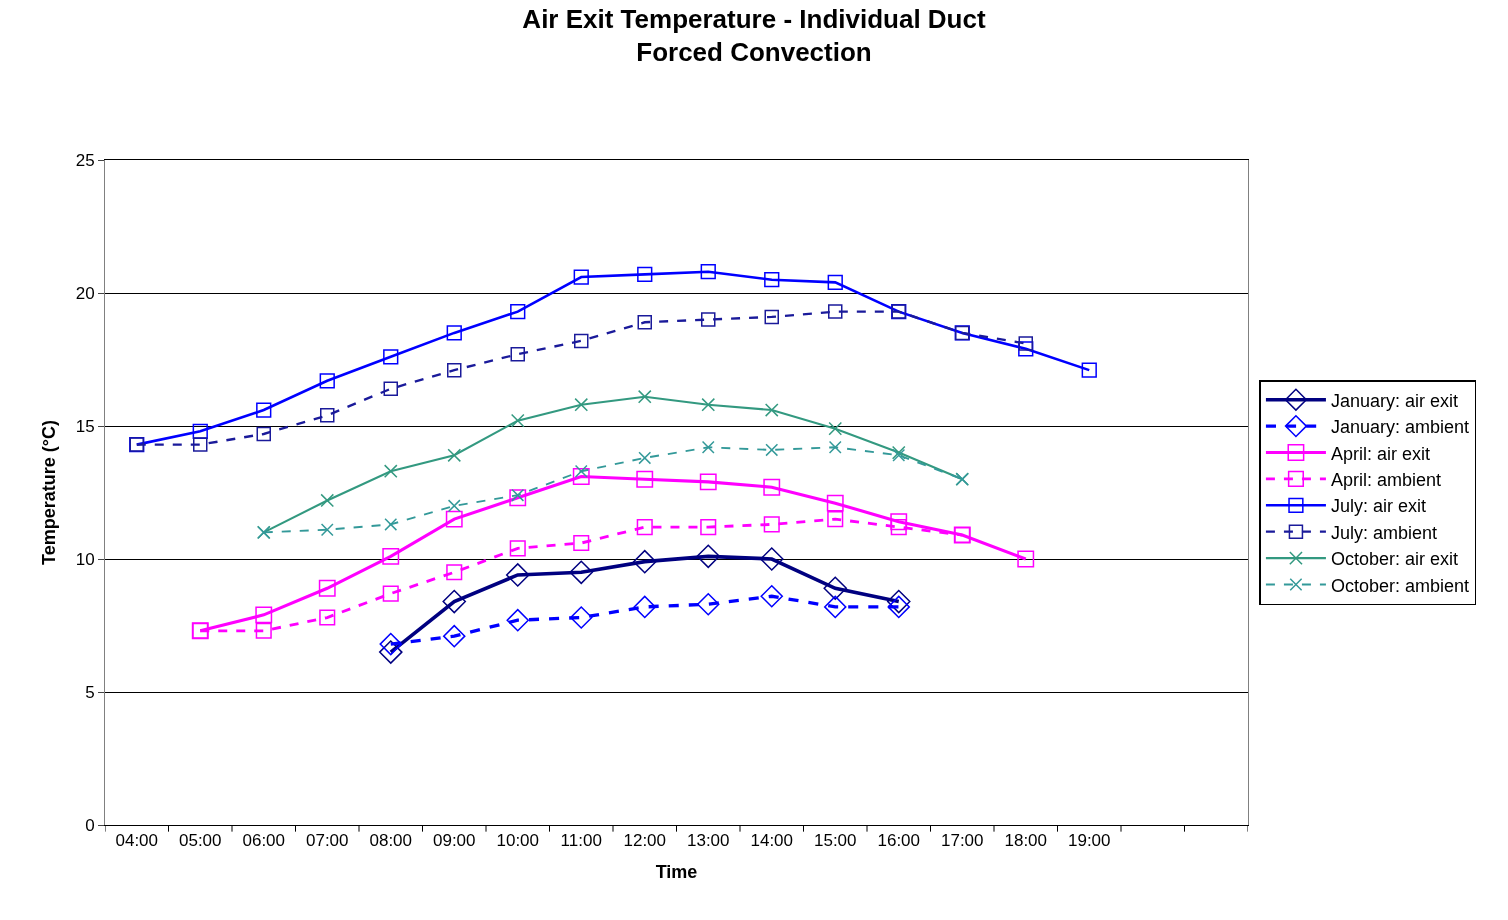 The height and width of the screenshot is (920, 1508). What do you see at coordinates (1380, 453) in the screenshot?
I see `legend-label: April: air exit` at bounding box center [1380, 453].